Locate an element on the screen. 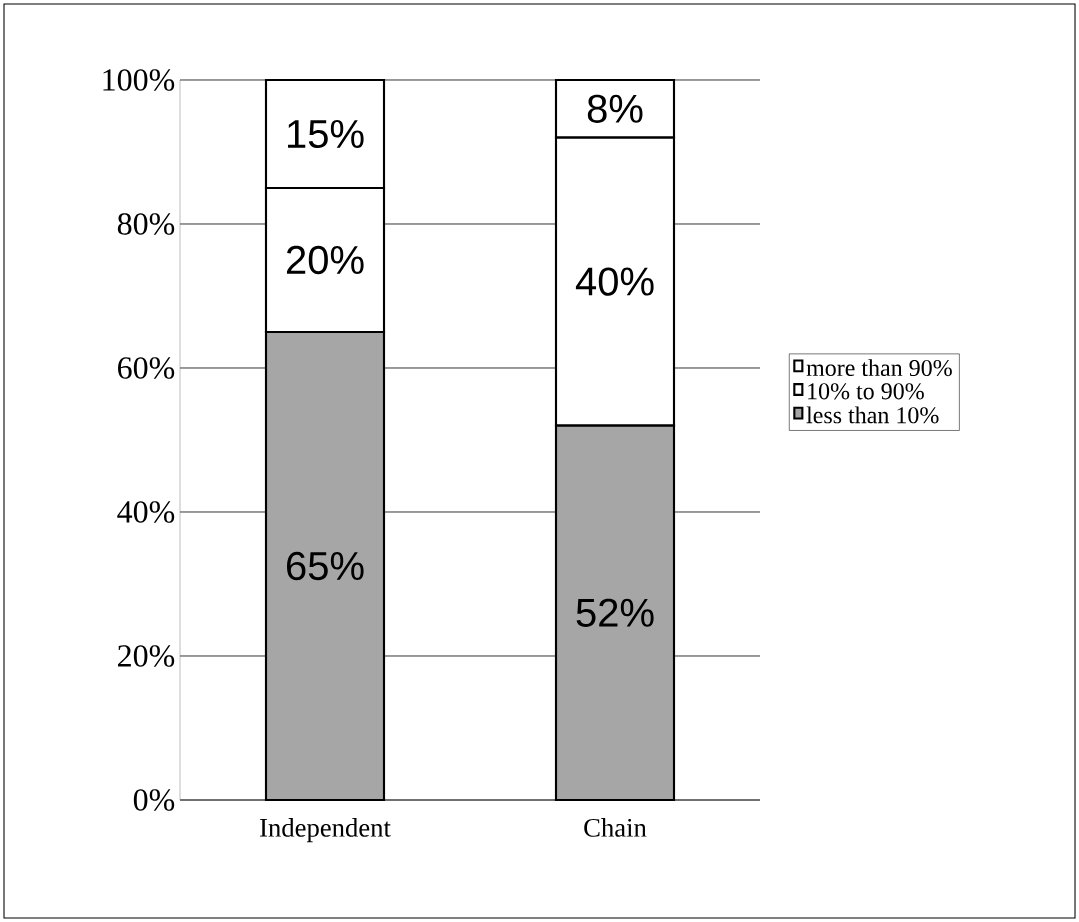  data-label: 8% is located at coordinates (615, 108).